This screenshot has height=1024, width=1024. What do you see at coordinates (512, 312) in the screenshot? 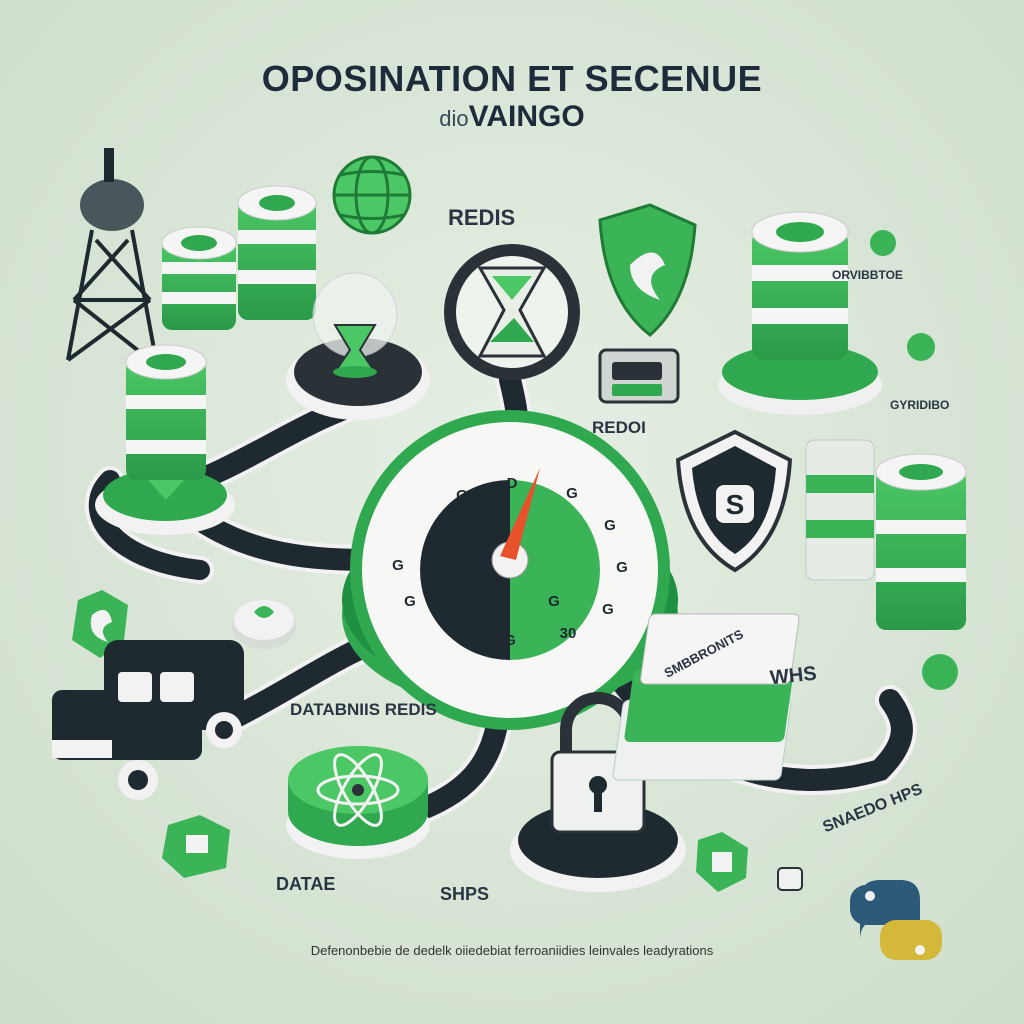
I see `magnifier-hourglass-icon` at bounding box center [512, 312].